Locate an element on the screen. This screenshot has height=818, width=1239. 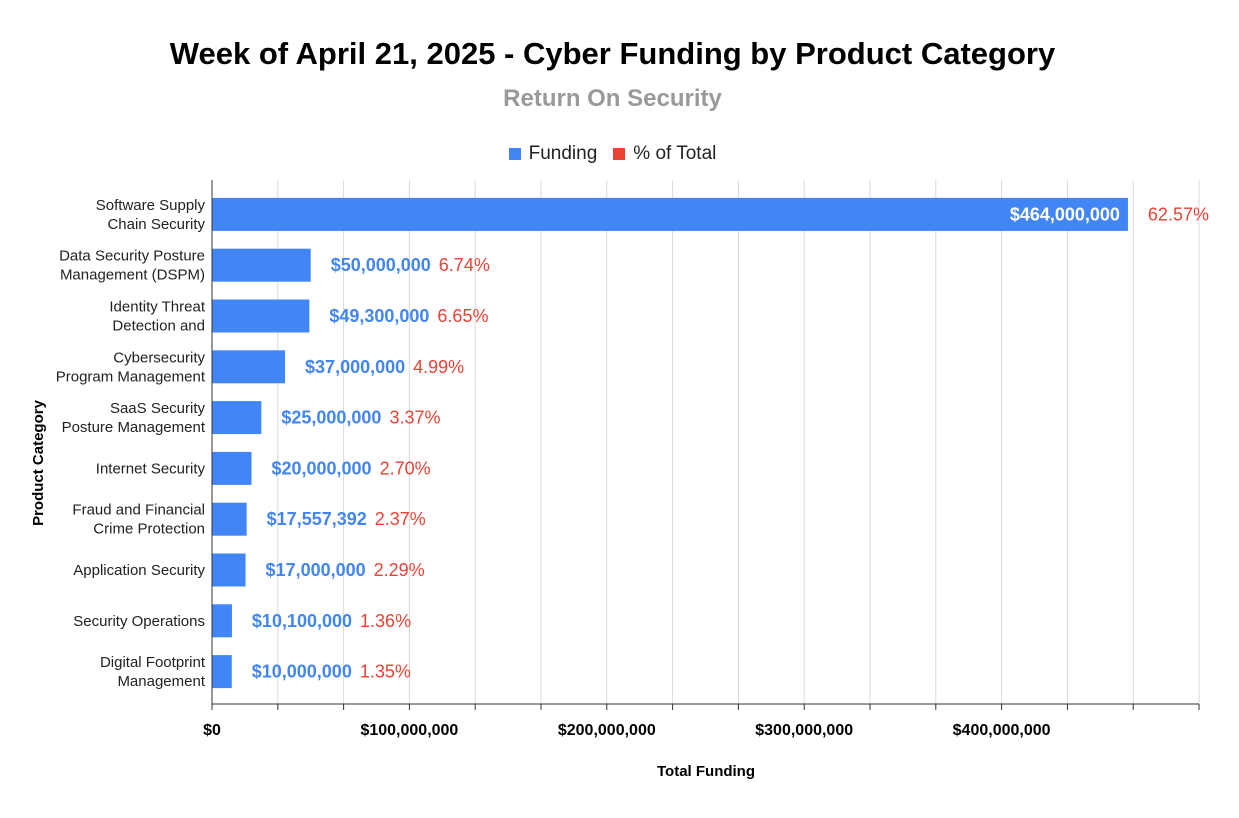
data-label-percent: 2.37% is located at coordinates (400, 519).